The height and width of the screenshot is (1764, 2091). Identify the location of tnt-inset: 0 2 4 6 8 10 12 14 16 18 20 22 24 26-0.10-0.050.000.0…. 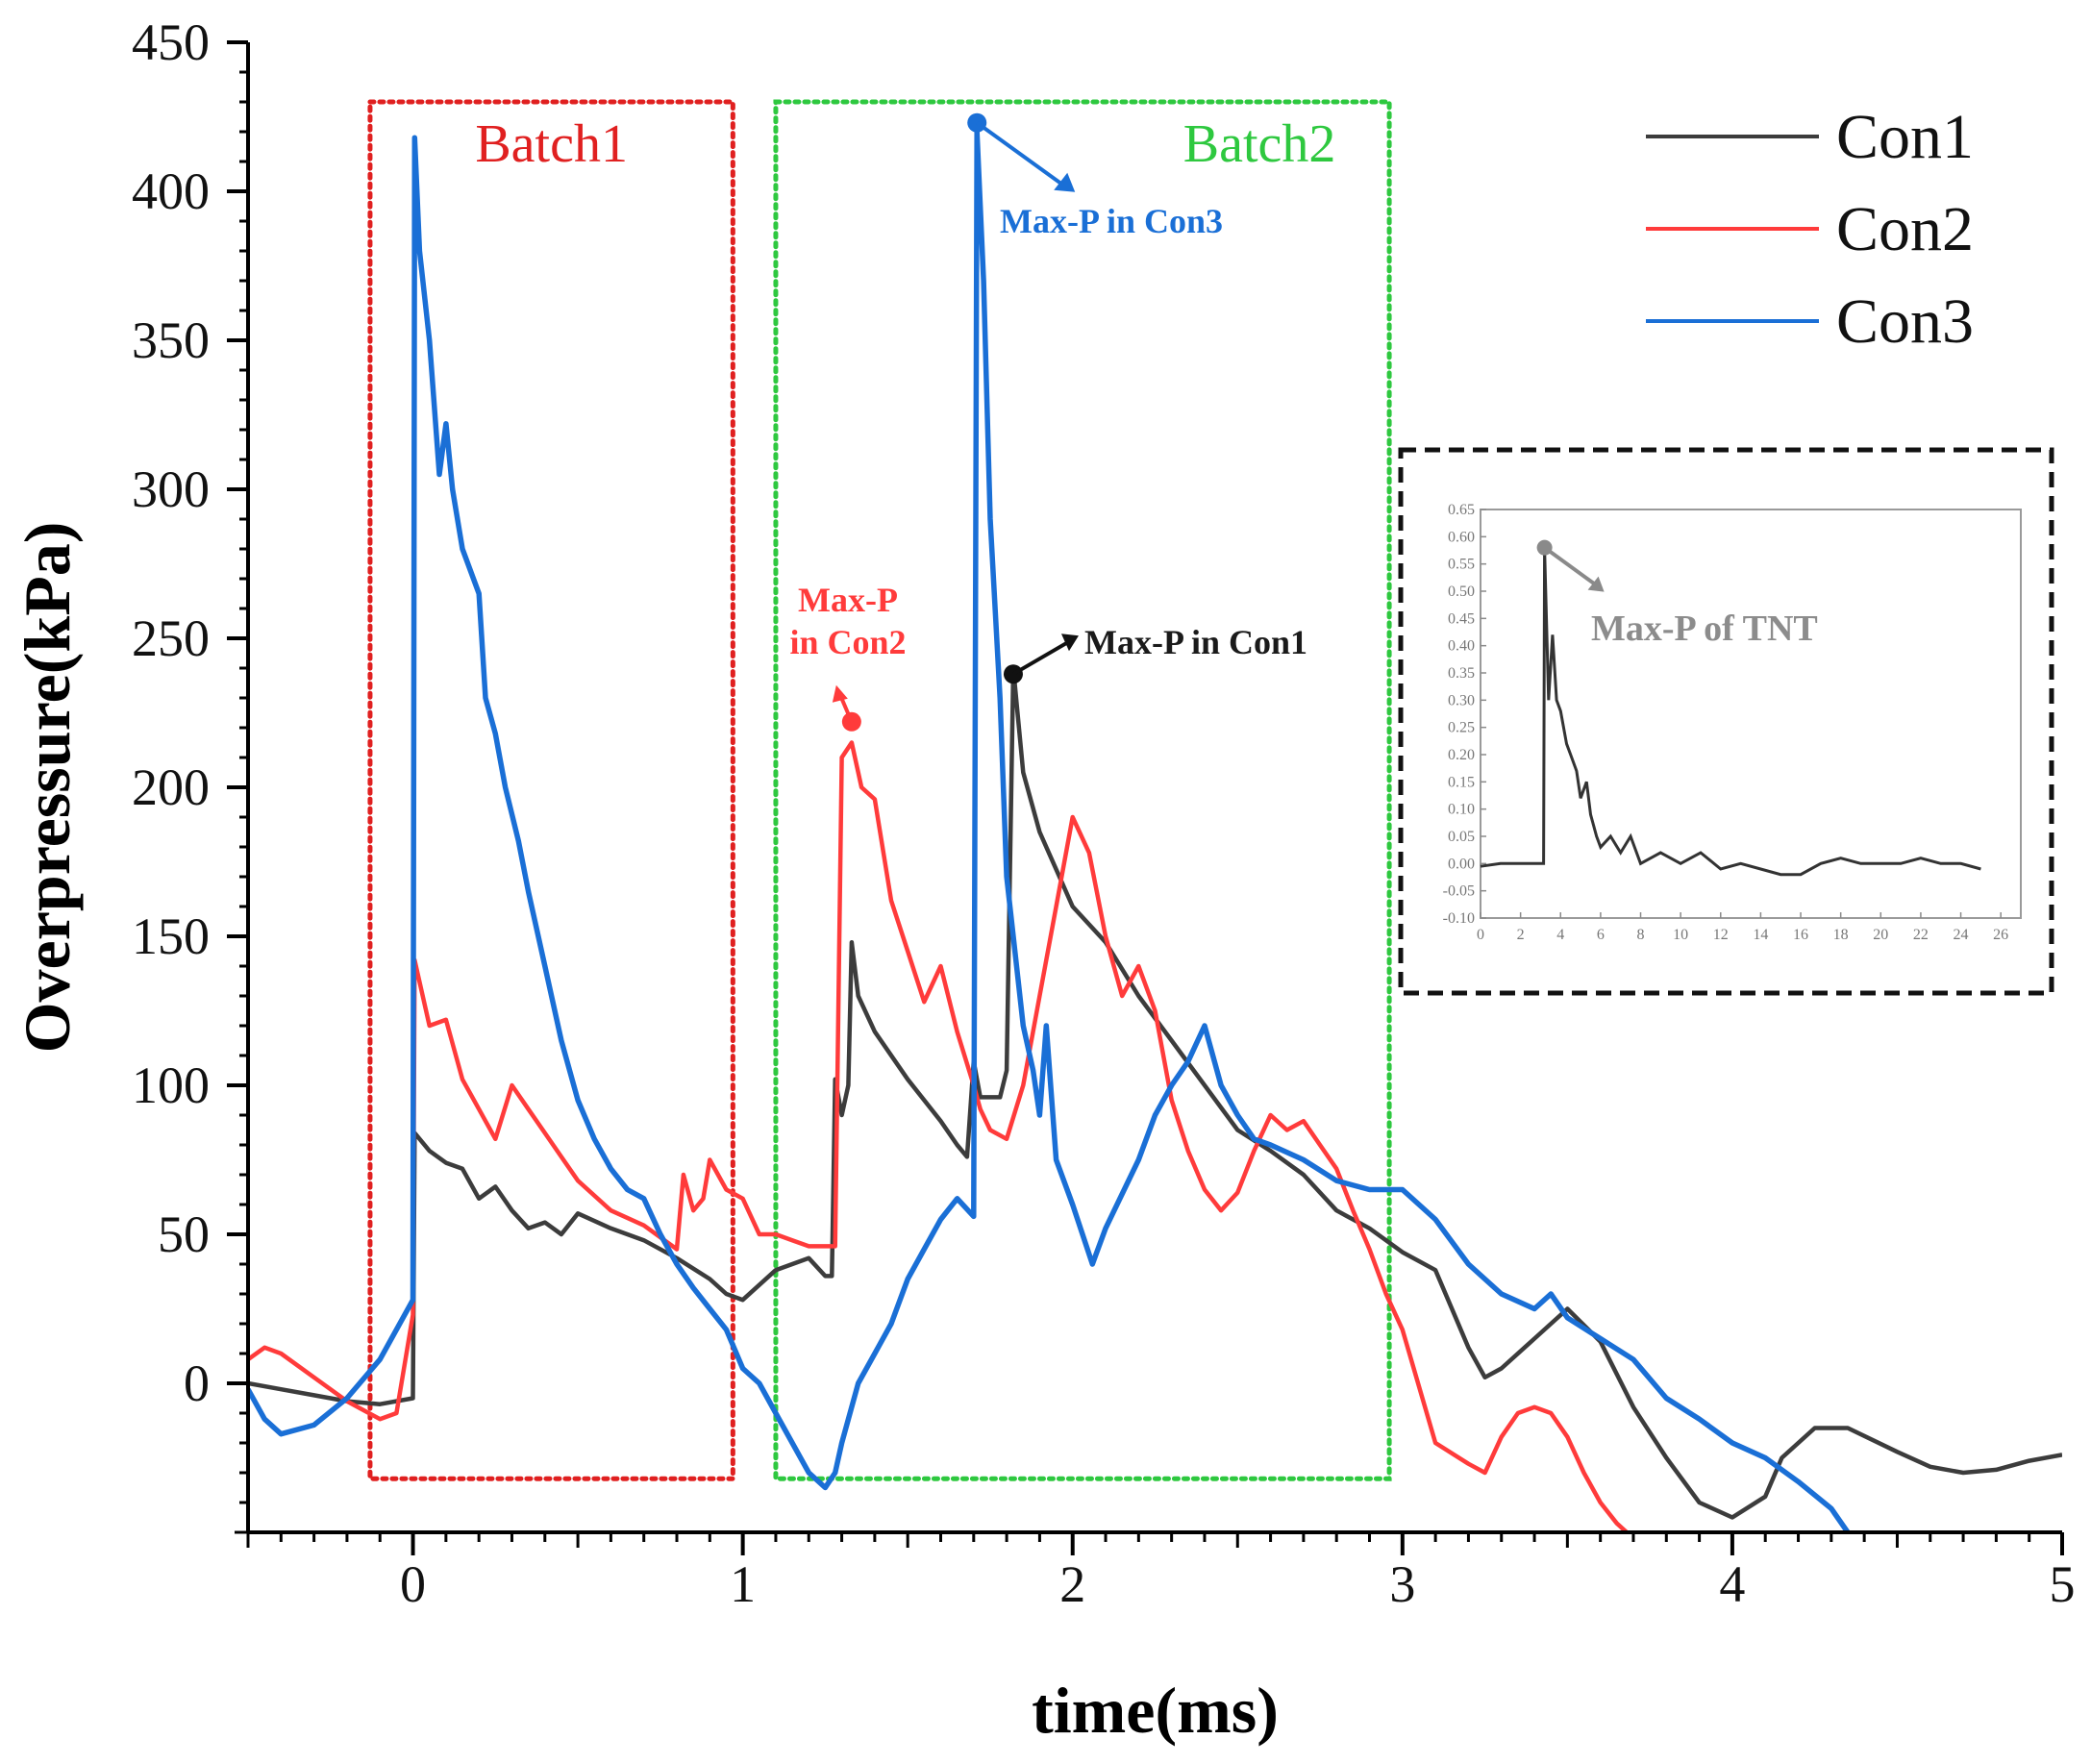
(1726, 721).